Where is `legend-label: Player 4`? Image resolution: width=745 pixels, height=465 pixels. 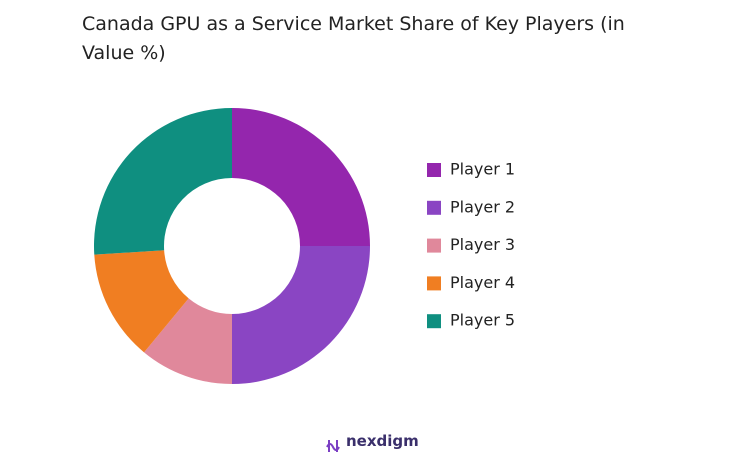 legend-label: Player 4 is located at coordinates (482, 282).